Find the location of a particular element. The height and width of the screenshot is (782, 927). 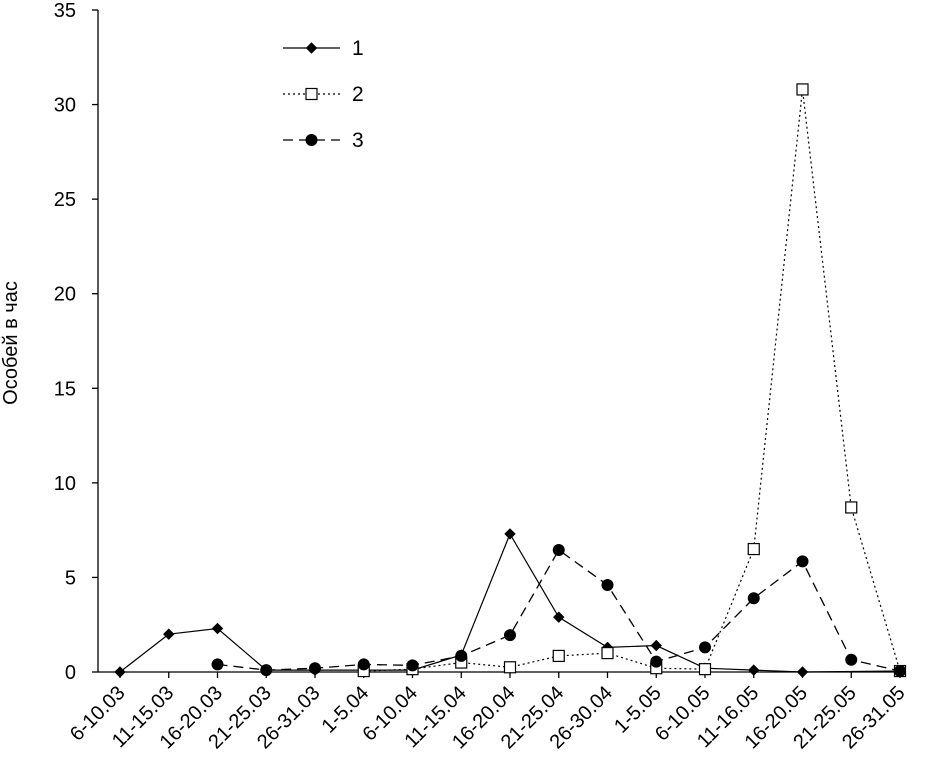

y-tick-label: 20 is located at coordinates (65, 295).